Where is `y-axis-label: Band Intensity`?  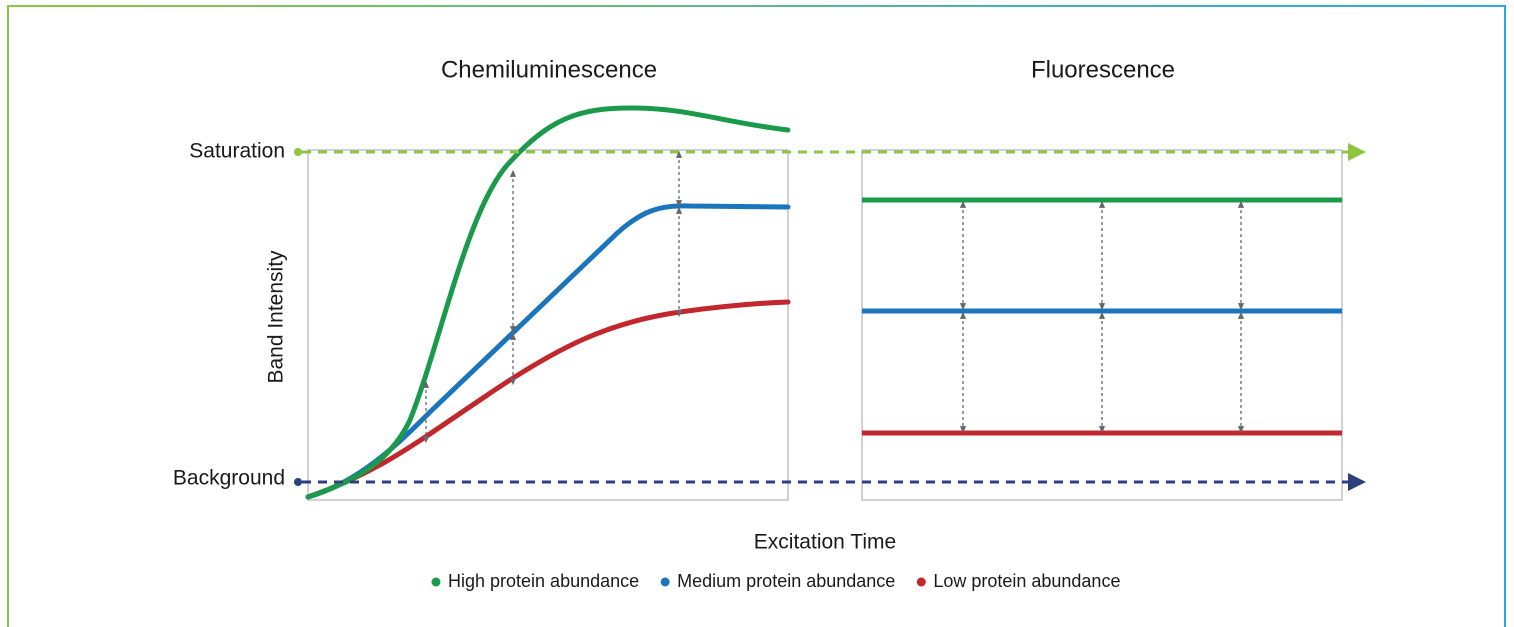
y-axis-label: Band Intensity is located at coordinates (276, 317).